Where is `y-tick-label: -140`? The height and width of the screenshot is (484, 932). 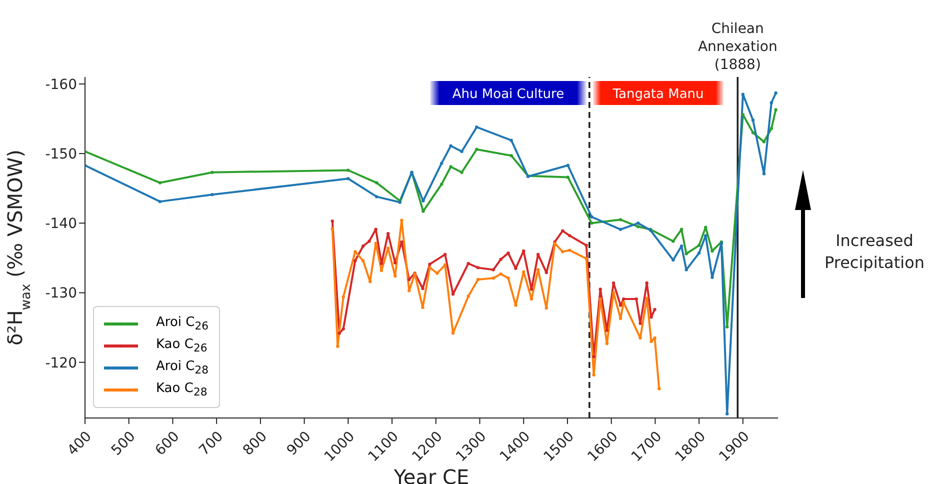 y-tick-label: -140 is located at coordinates (61, 224).